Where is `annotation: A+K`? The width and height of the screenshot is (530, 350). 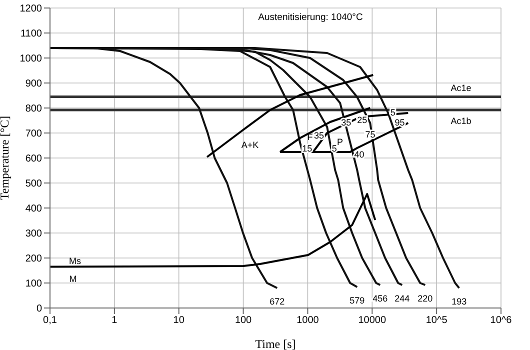
annotation: A+K is located at coordinates (250, 145).